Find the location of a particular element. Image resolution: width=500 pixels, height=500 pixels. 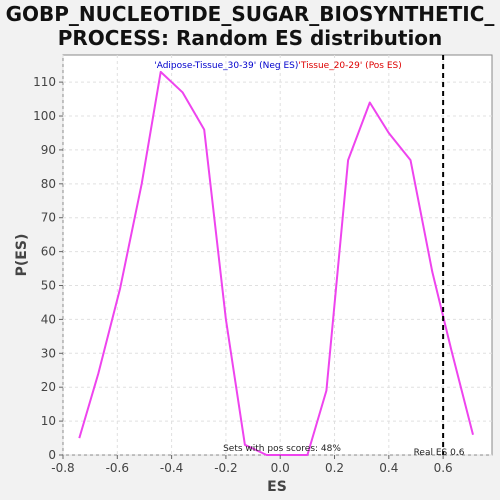

y-tick-label: 10 is located at coordinates (48, 421).